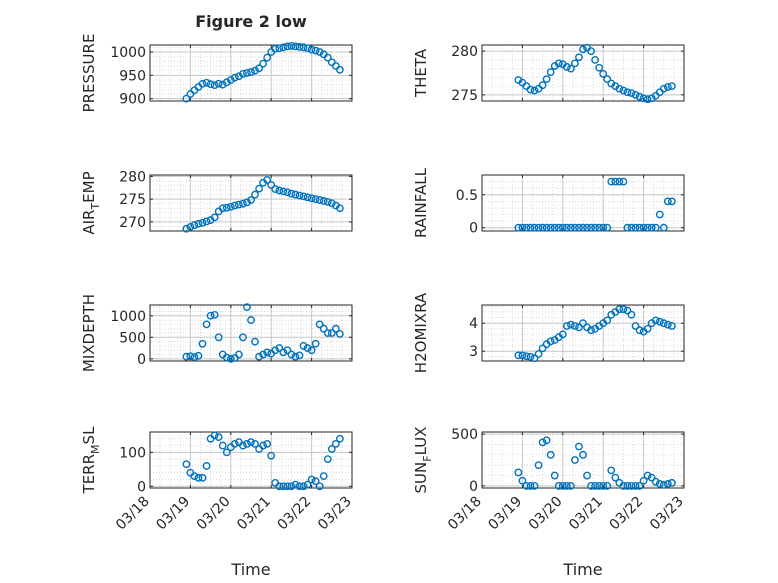  I want to click on y-axis-label: THETA, so click(421, 73).